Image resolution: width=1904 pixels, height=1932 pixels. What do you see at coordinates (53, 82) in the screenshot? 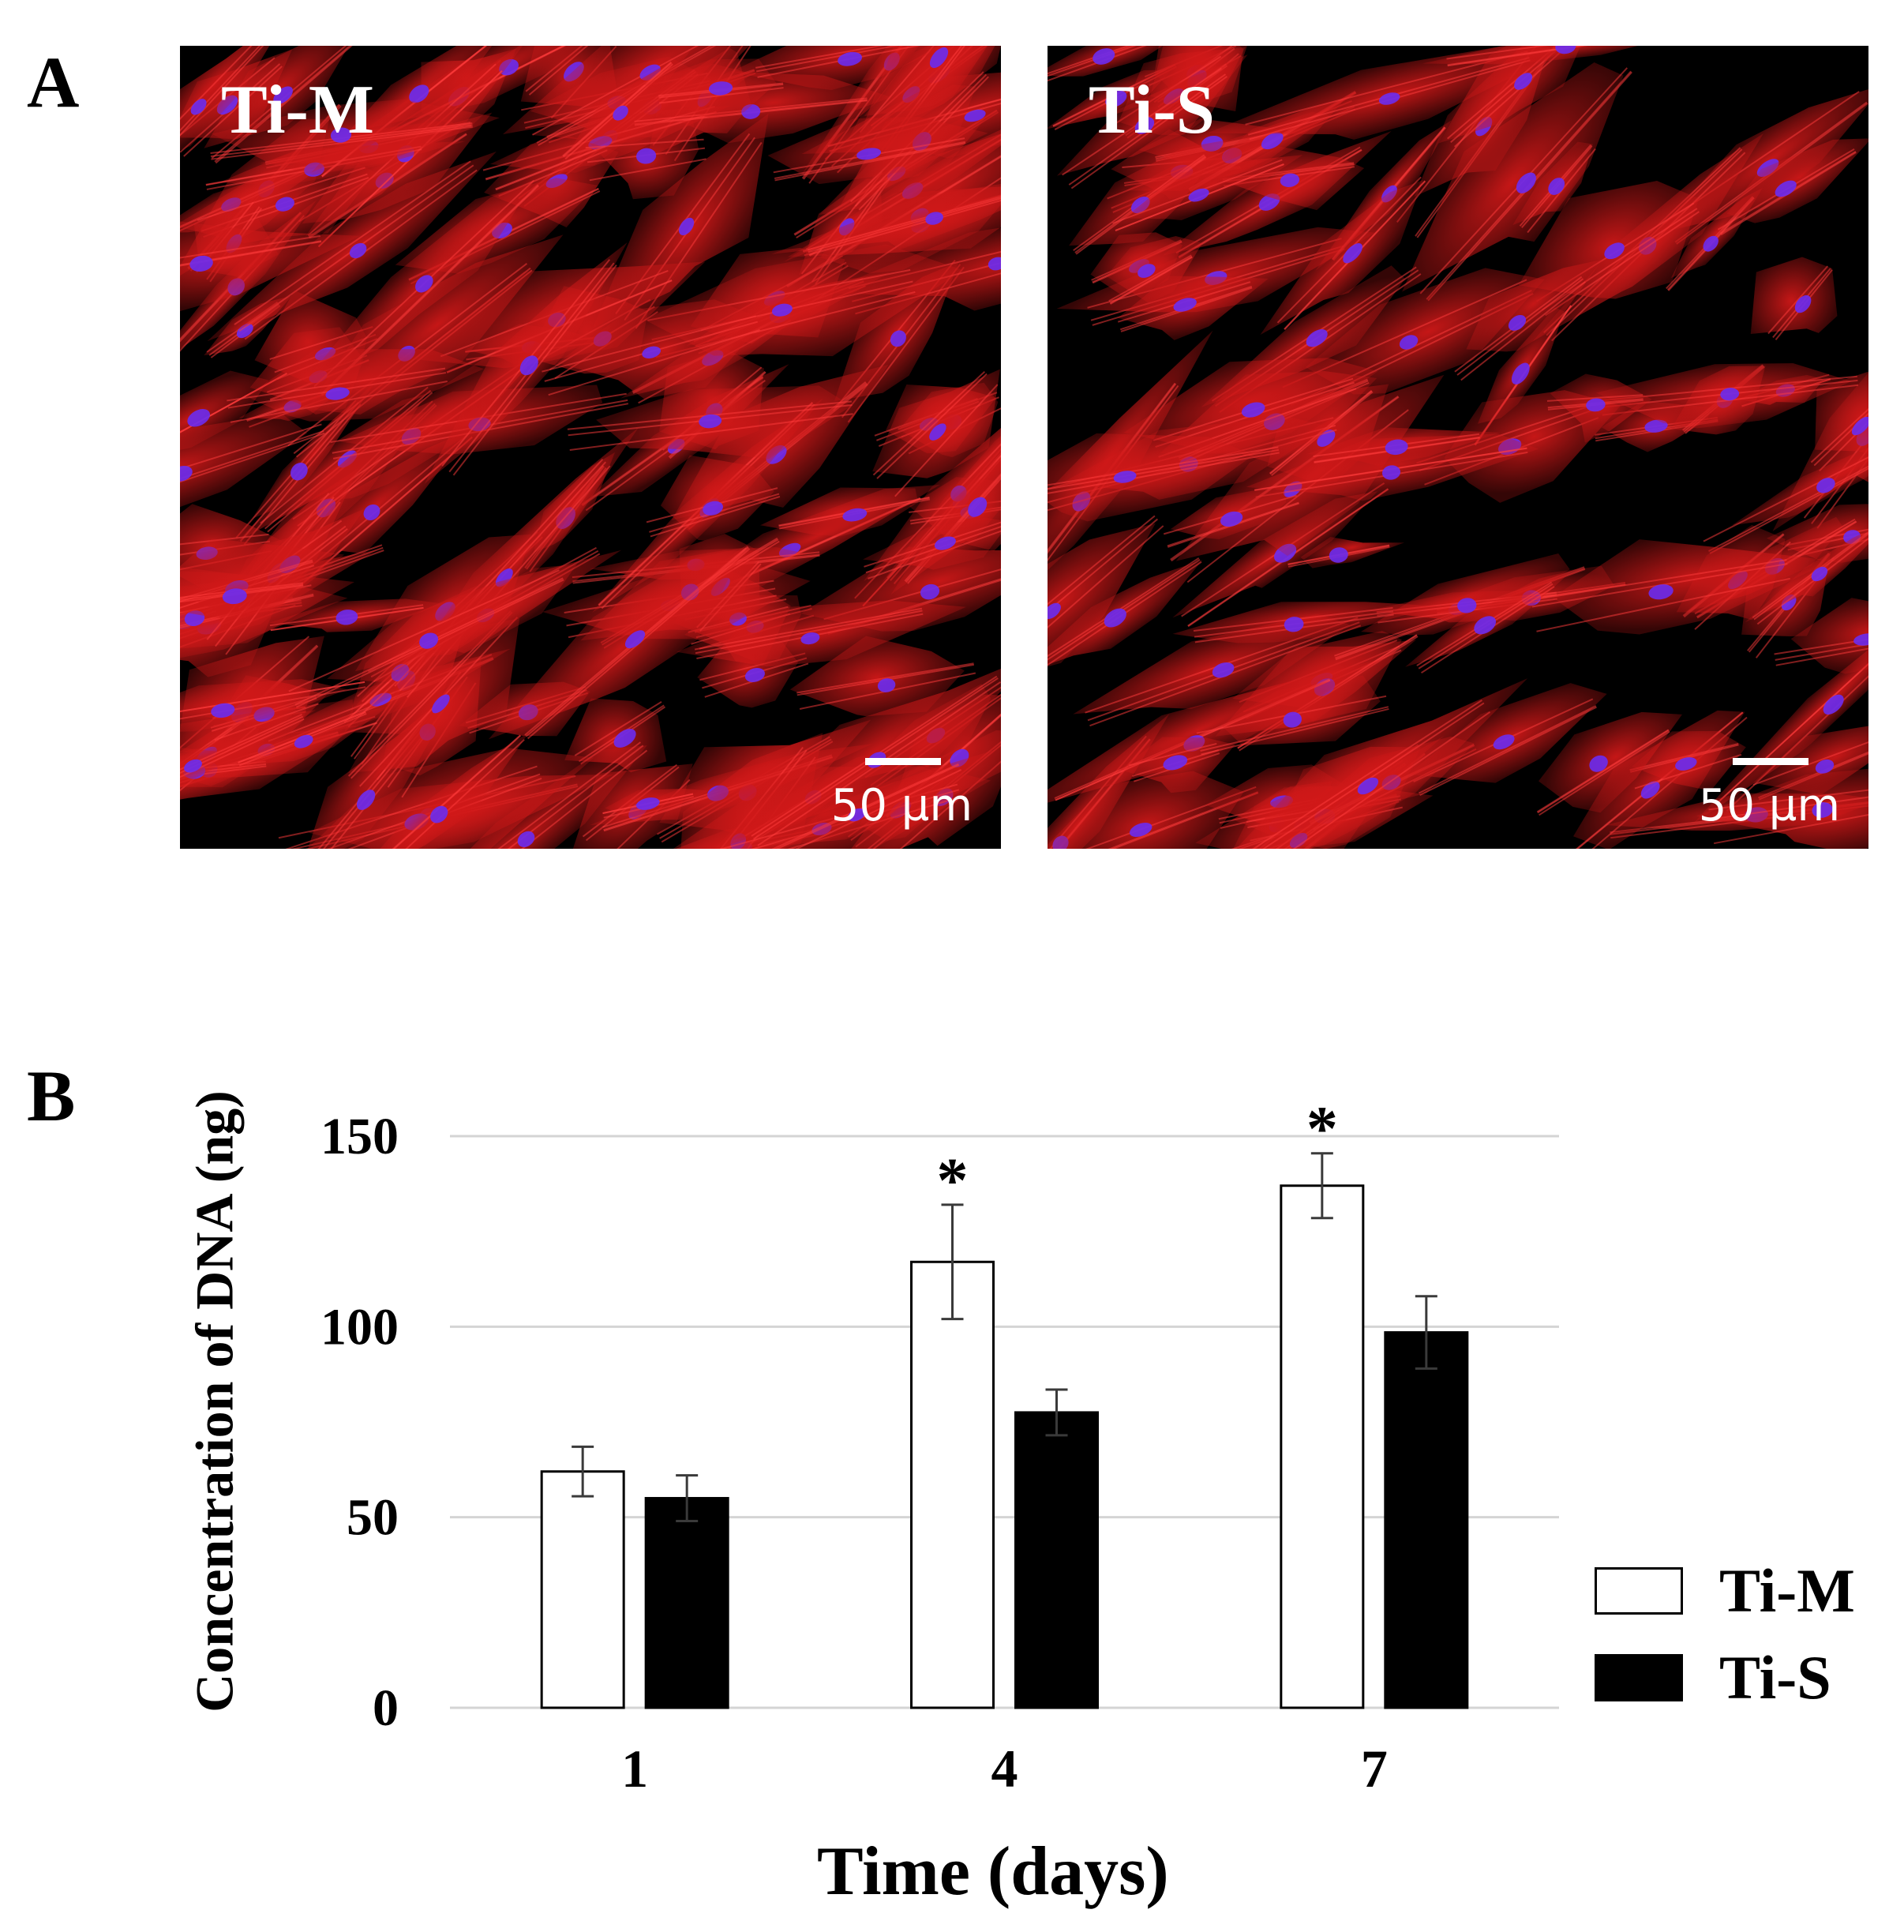
I see `panel-letter-a: A` at bounding box center [53, 82].